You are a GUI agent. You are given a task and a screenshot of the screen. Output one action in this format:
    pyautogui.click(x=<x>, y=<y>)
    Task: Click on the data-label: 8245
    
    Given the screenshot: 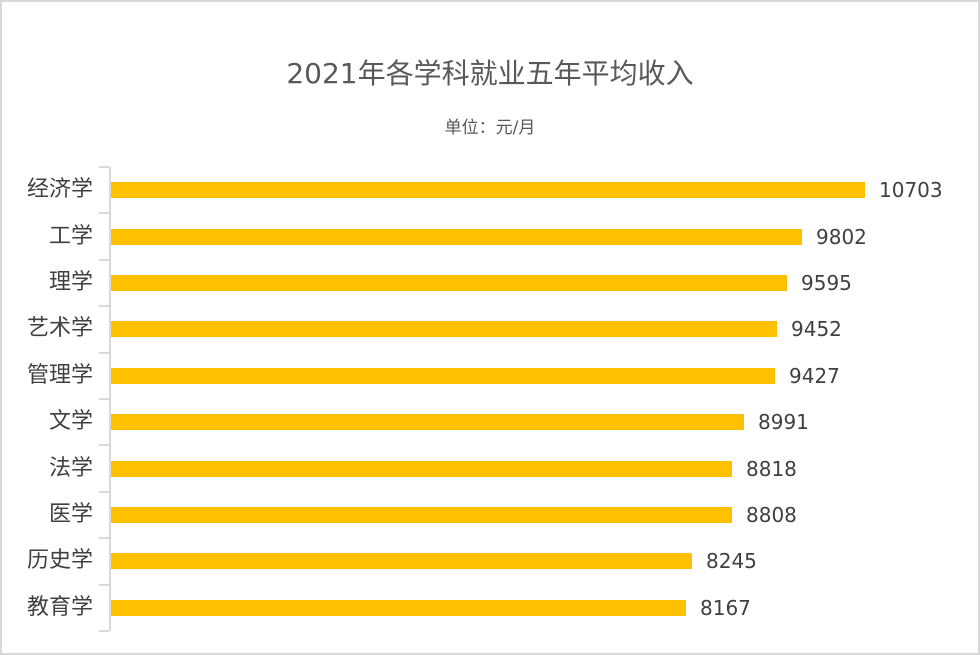 What is the action you would take?
    pyautogui.click(x=731, y=561)
    